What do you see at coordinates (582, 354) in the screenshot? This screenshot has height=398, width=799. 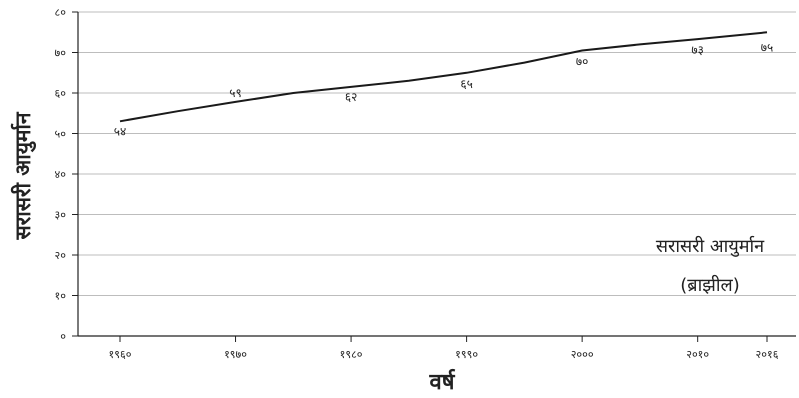 I see `x-tick-label: २०००` at bounding box center [582, 354].